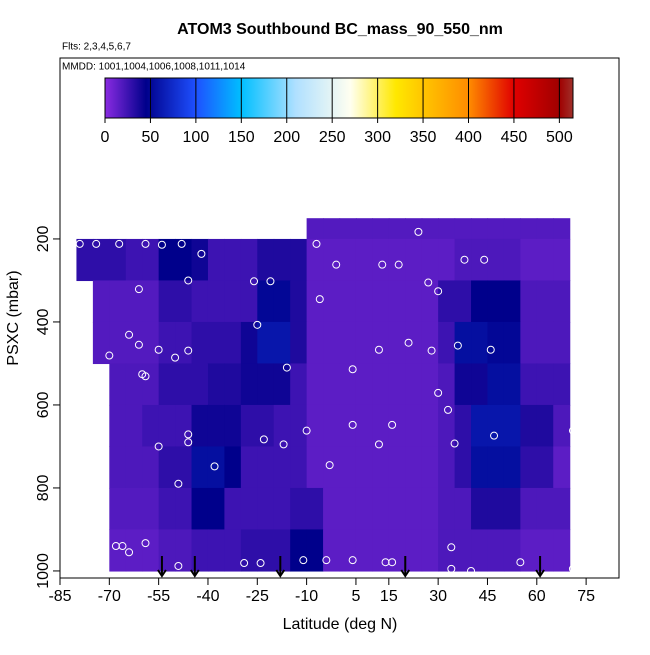 The image size is (650, 655). What do you see at coordinates (332, 137) in the screenshot?
I see `colorbar-tick-label: 250` at bounding box center [332, 137].